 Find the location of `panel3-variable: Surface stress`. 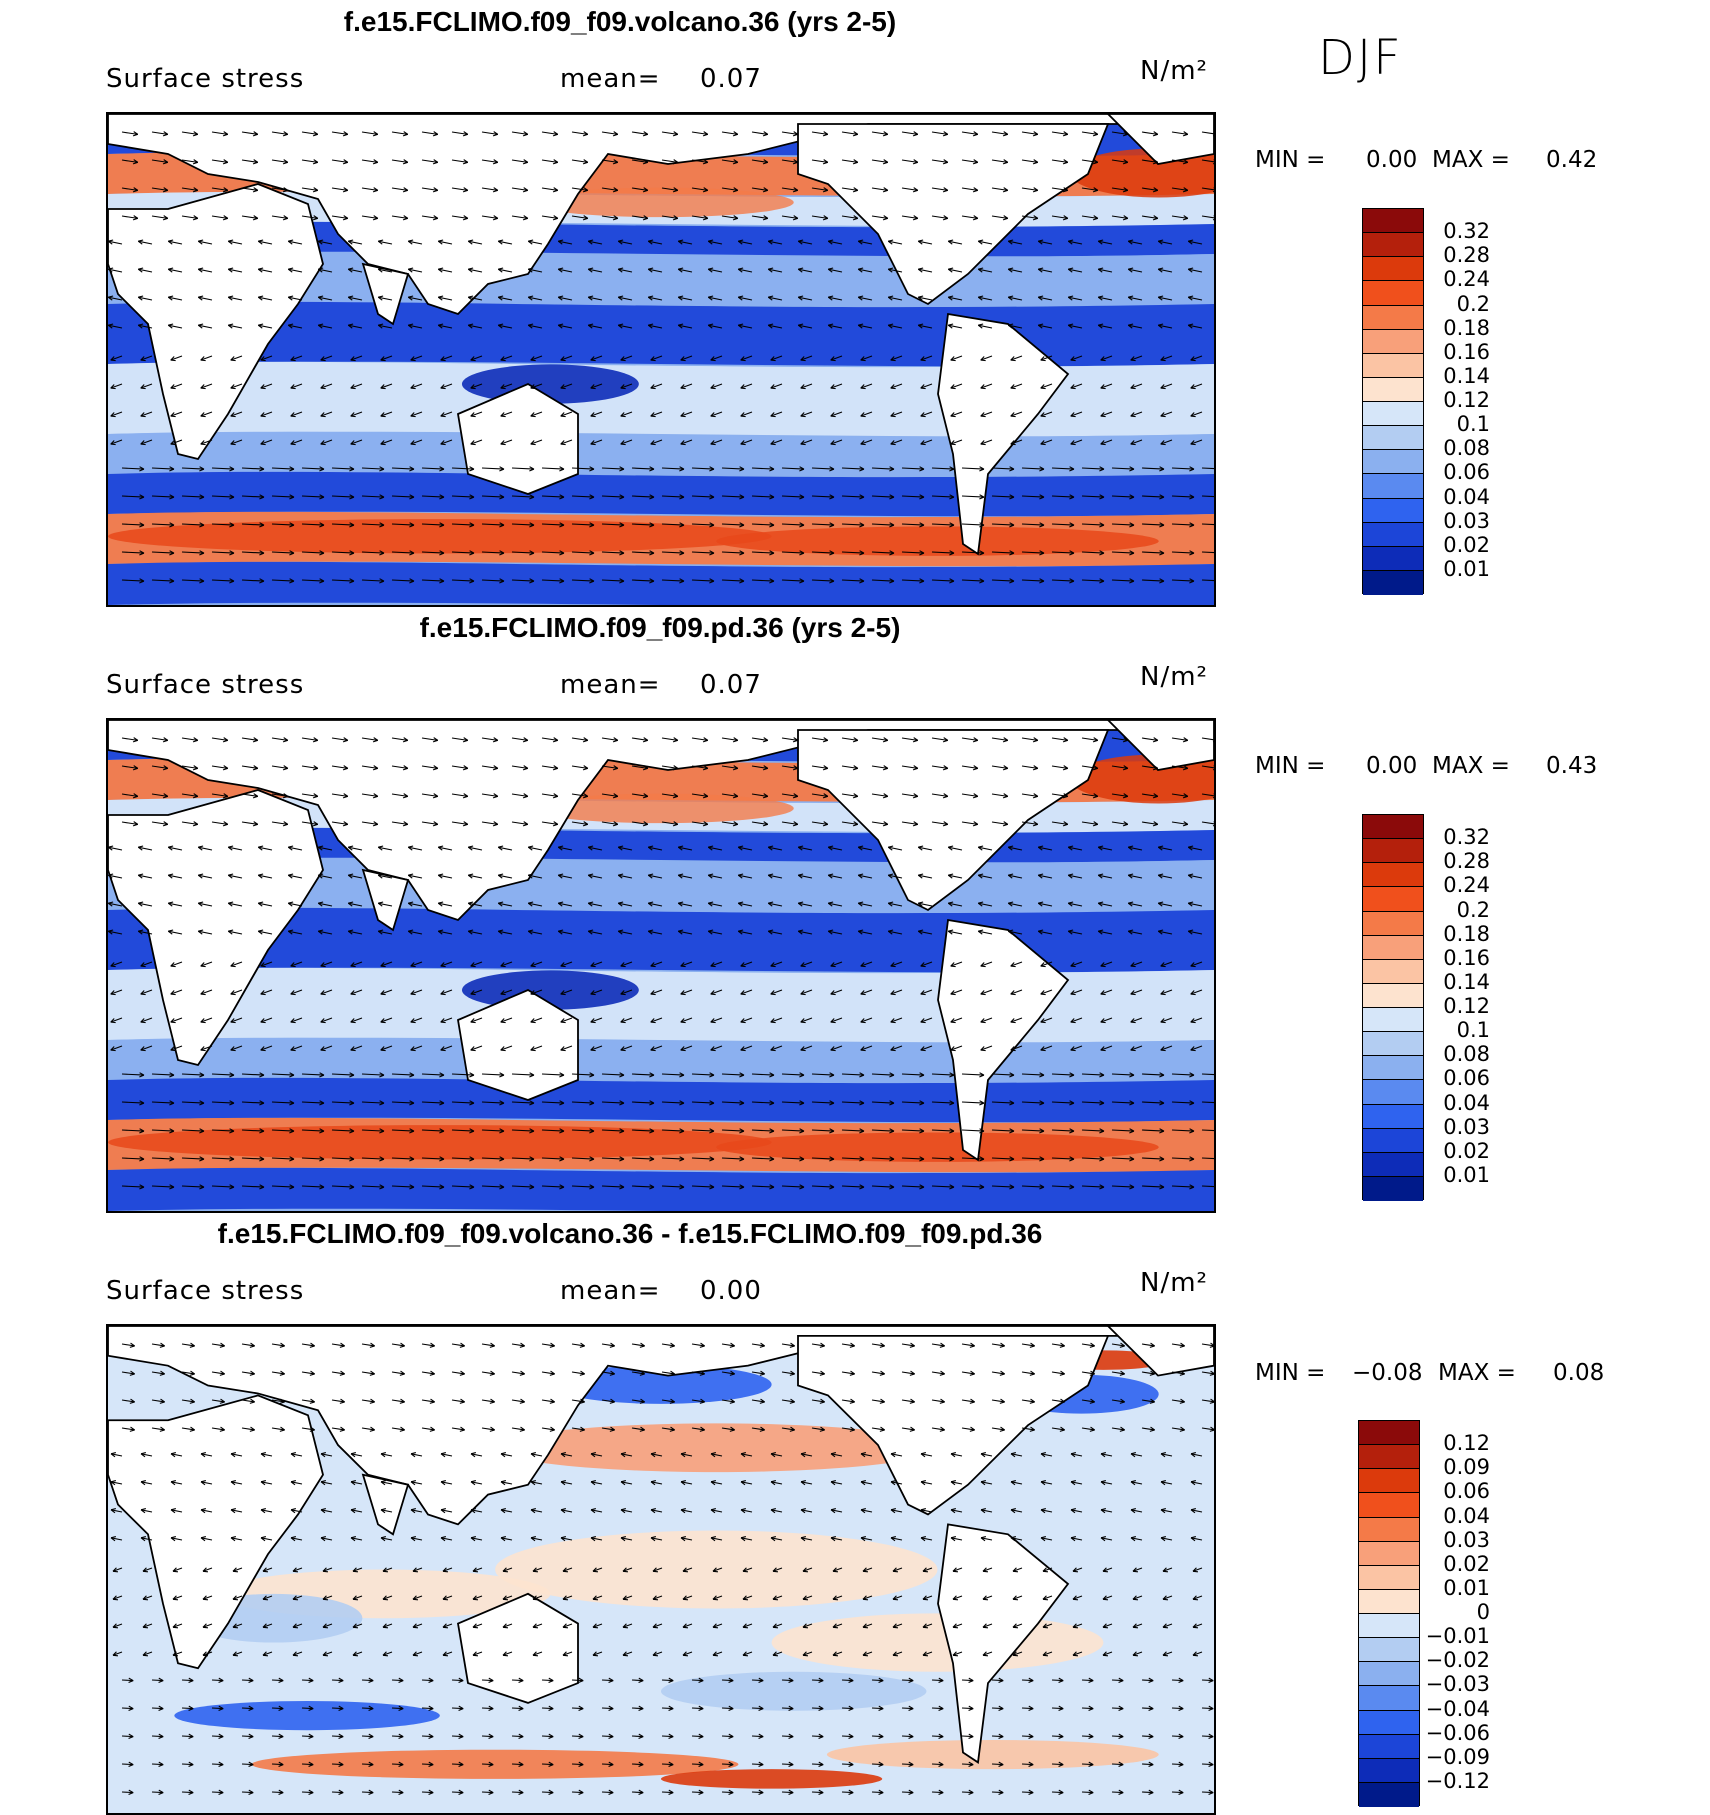

panel3-variable: Surface stress is located at coordinates (205, 1291).